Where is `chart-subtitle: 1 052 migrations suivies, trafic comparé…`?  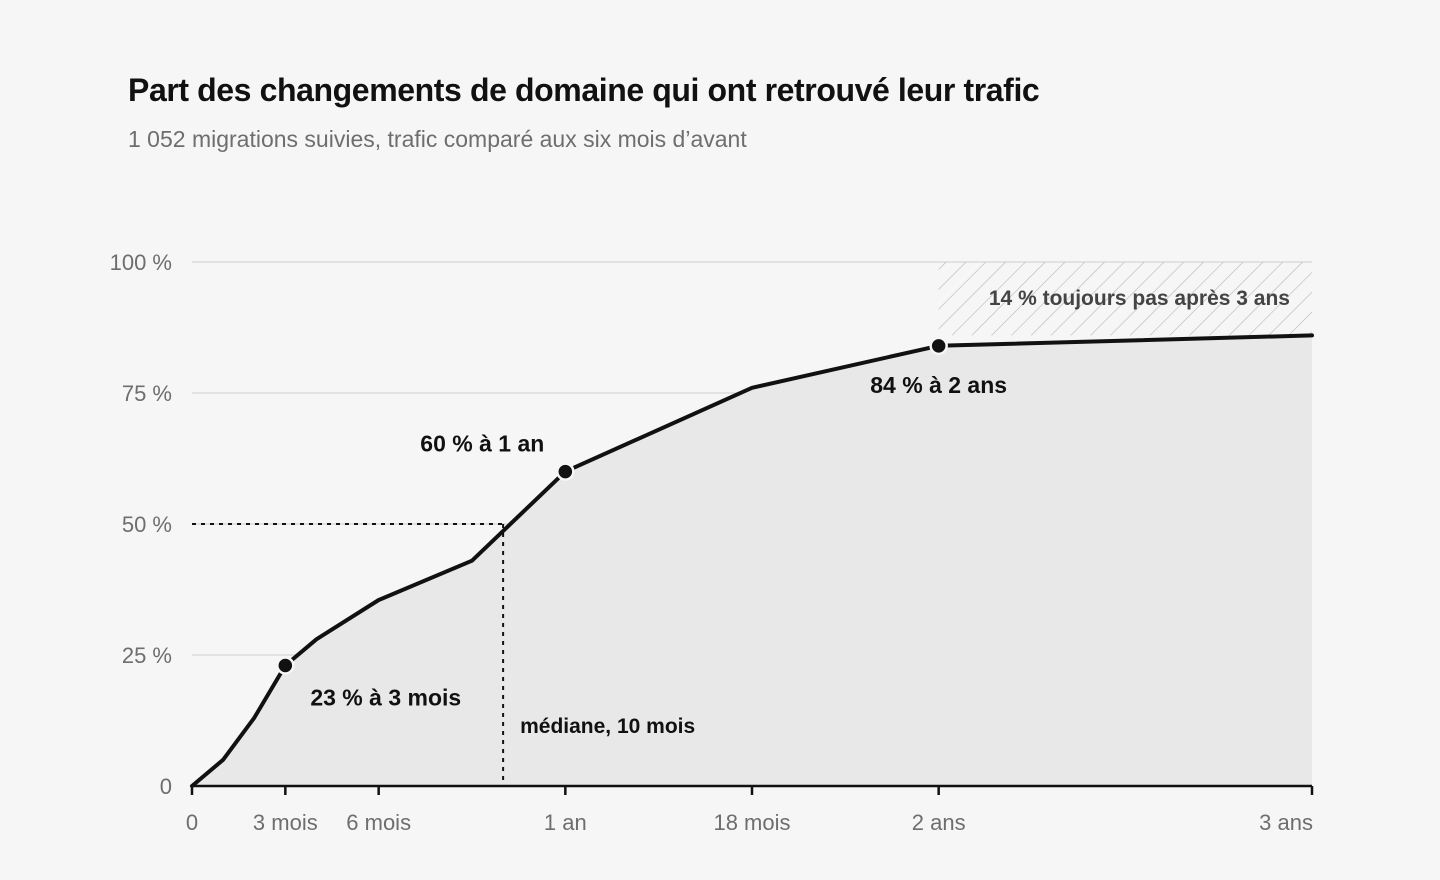 chart-subtitle: 1 052 migrations suivies, trafic comparé… is located at coordinates (437, 139).